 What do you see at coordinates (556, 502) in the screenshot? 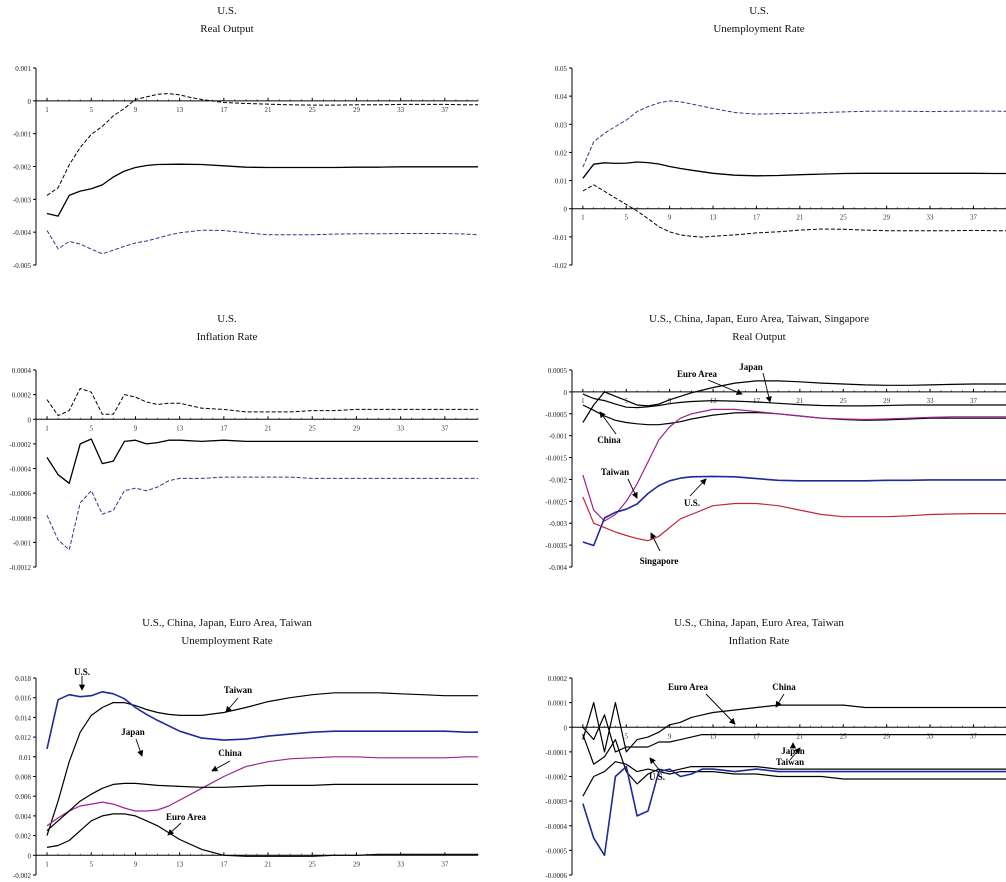
I see `y-tick-label: -0.0025` at bounding box center [556, 502].